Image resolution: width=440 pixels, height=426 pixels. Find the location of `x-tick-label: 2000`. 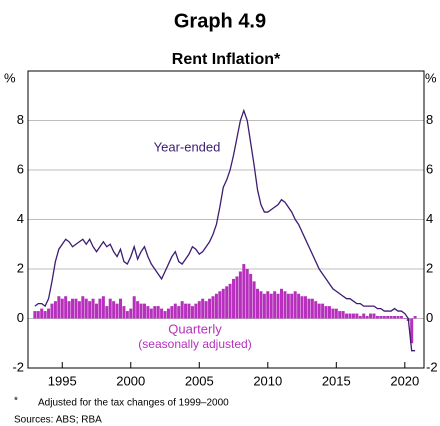

x-tick-label: 2000 is located at coordinates (130, 380).